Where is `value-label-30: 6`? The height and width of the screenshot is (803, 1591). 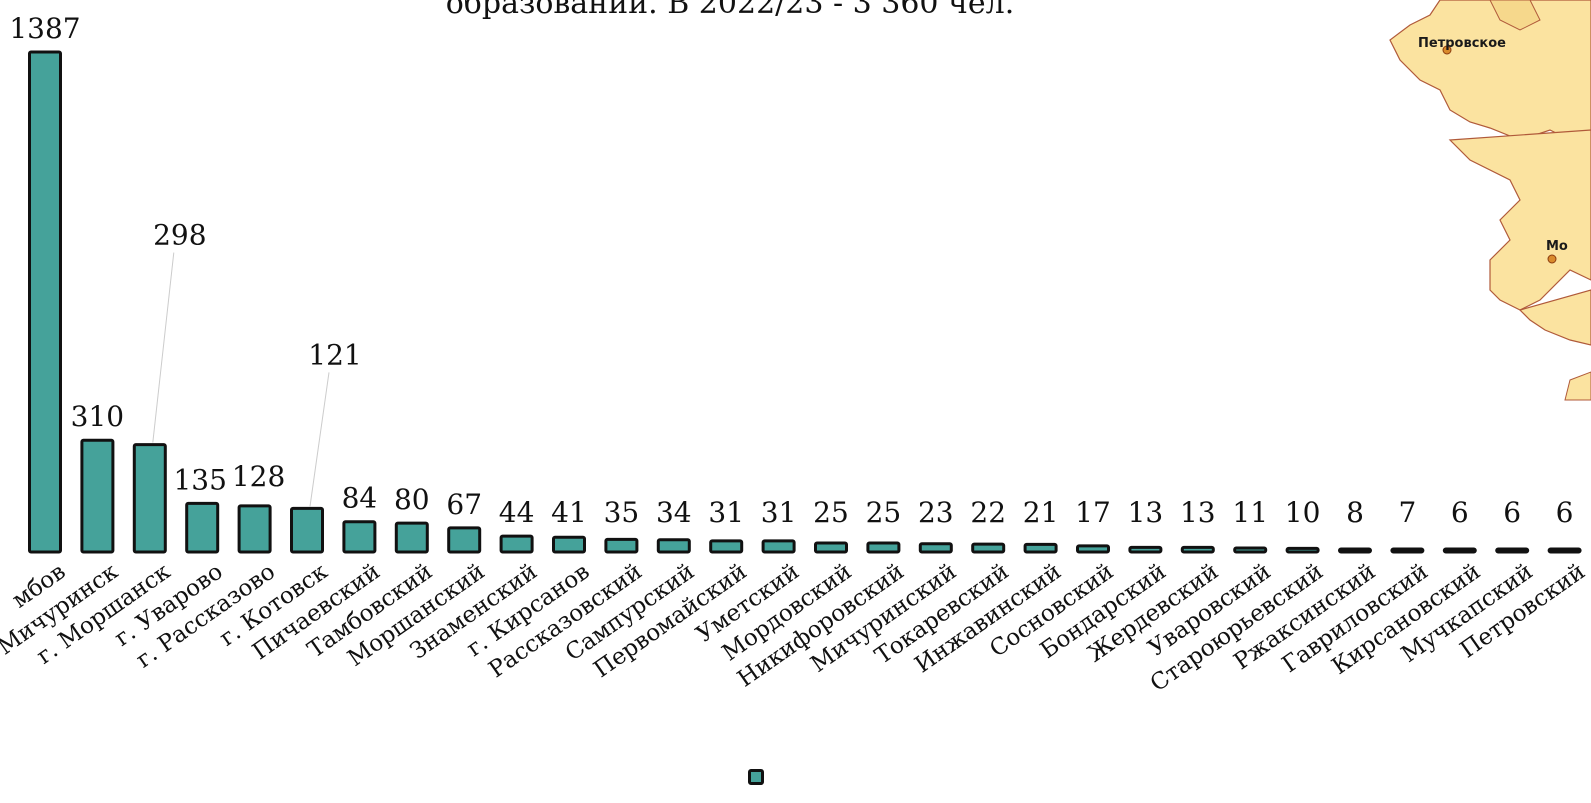
value-label-30: 6 is located at coordinates (1565, 512).